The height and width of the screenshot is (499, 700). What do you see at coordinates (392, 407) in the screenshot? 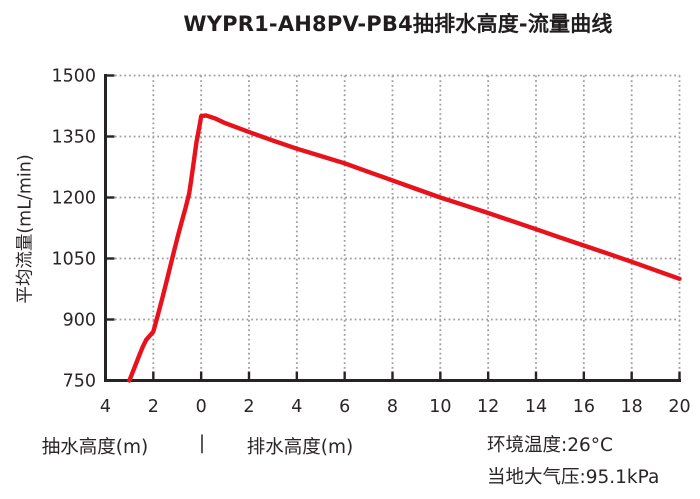
I see `x-tick-label: 8` at bounding box center [392, 407].